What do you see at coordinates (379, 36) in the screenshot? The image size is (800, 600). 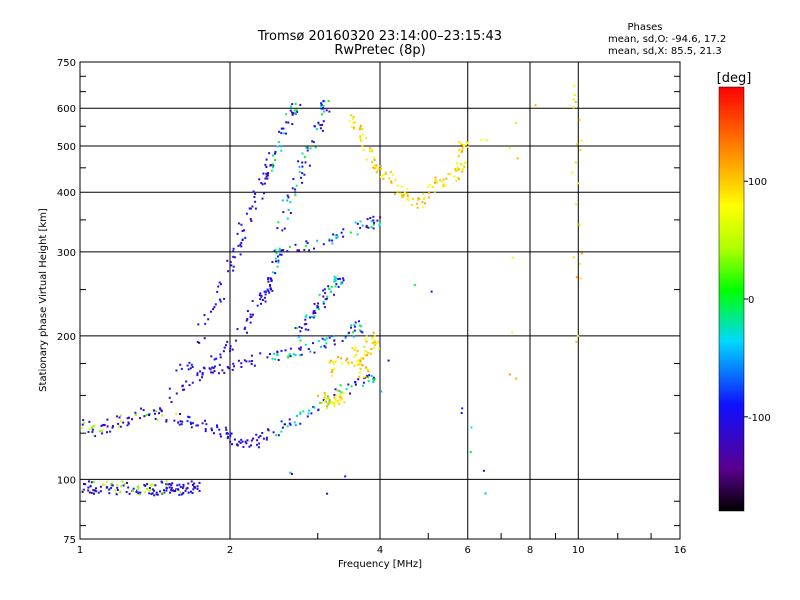 I see `chart-title: Tromsø 20160320 23:14:00–23:15:43` at bounding box center [379, 36].